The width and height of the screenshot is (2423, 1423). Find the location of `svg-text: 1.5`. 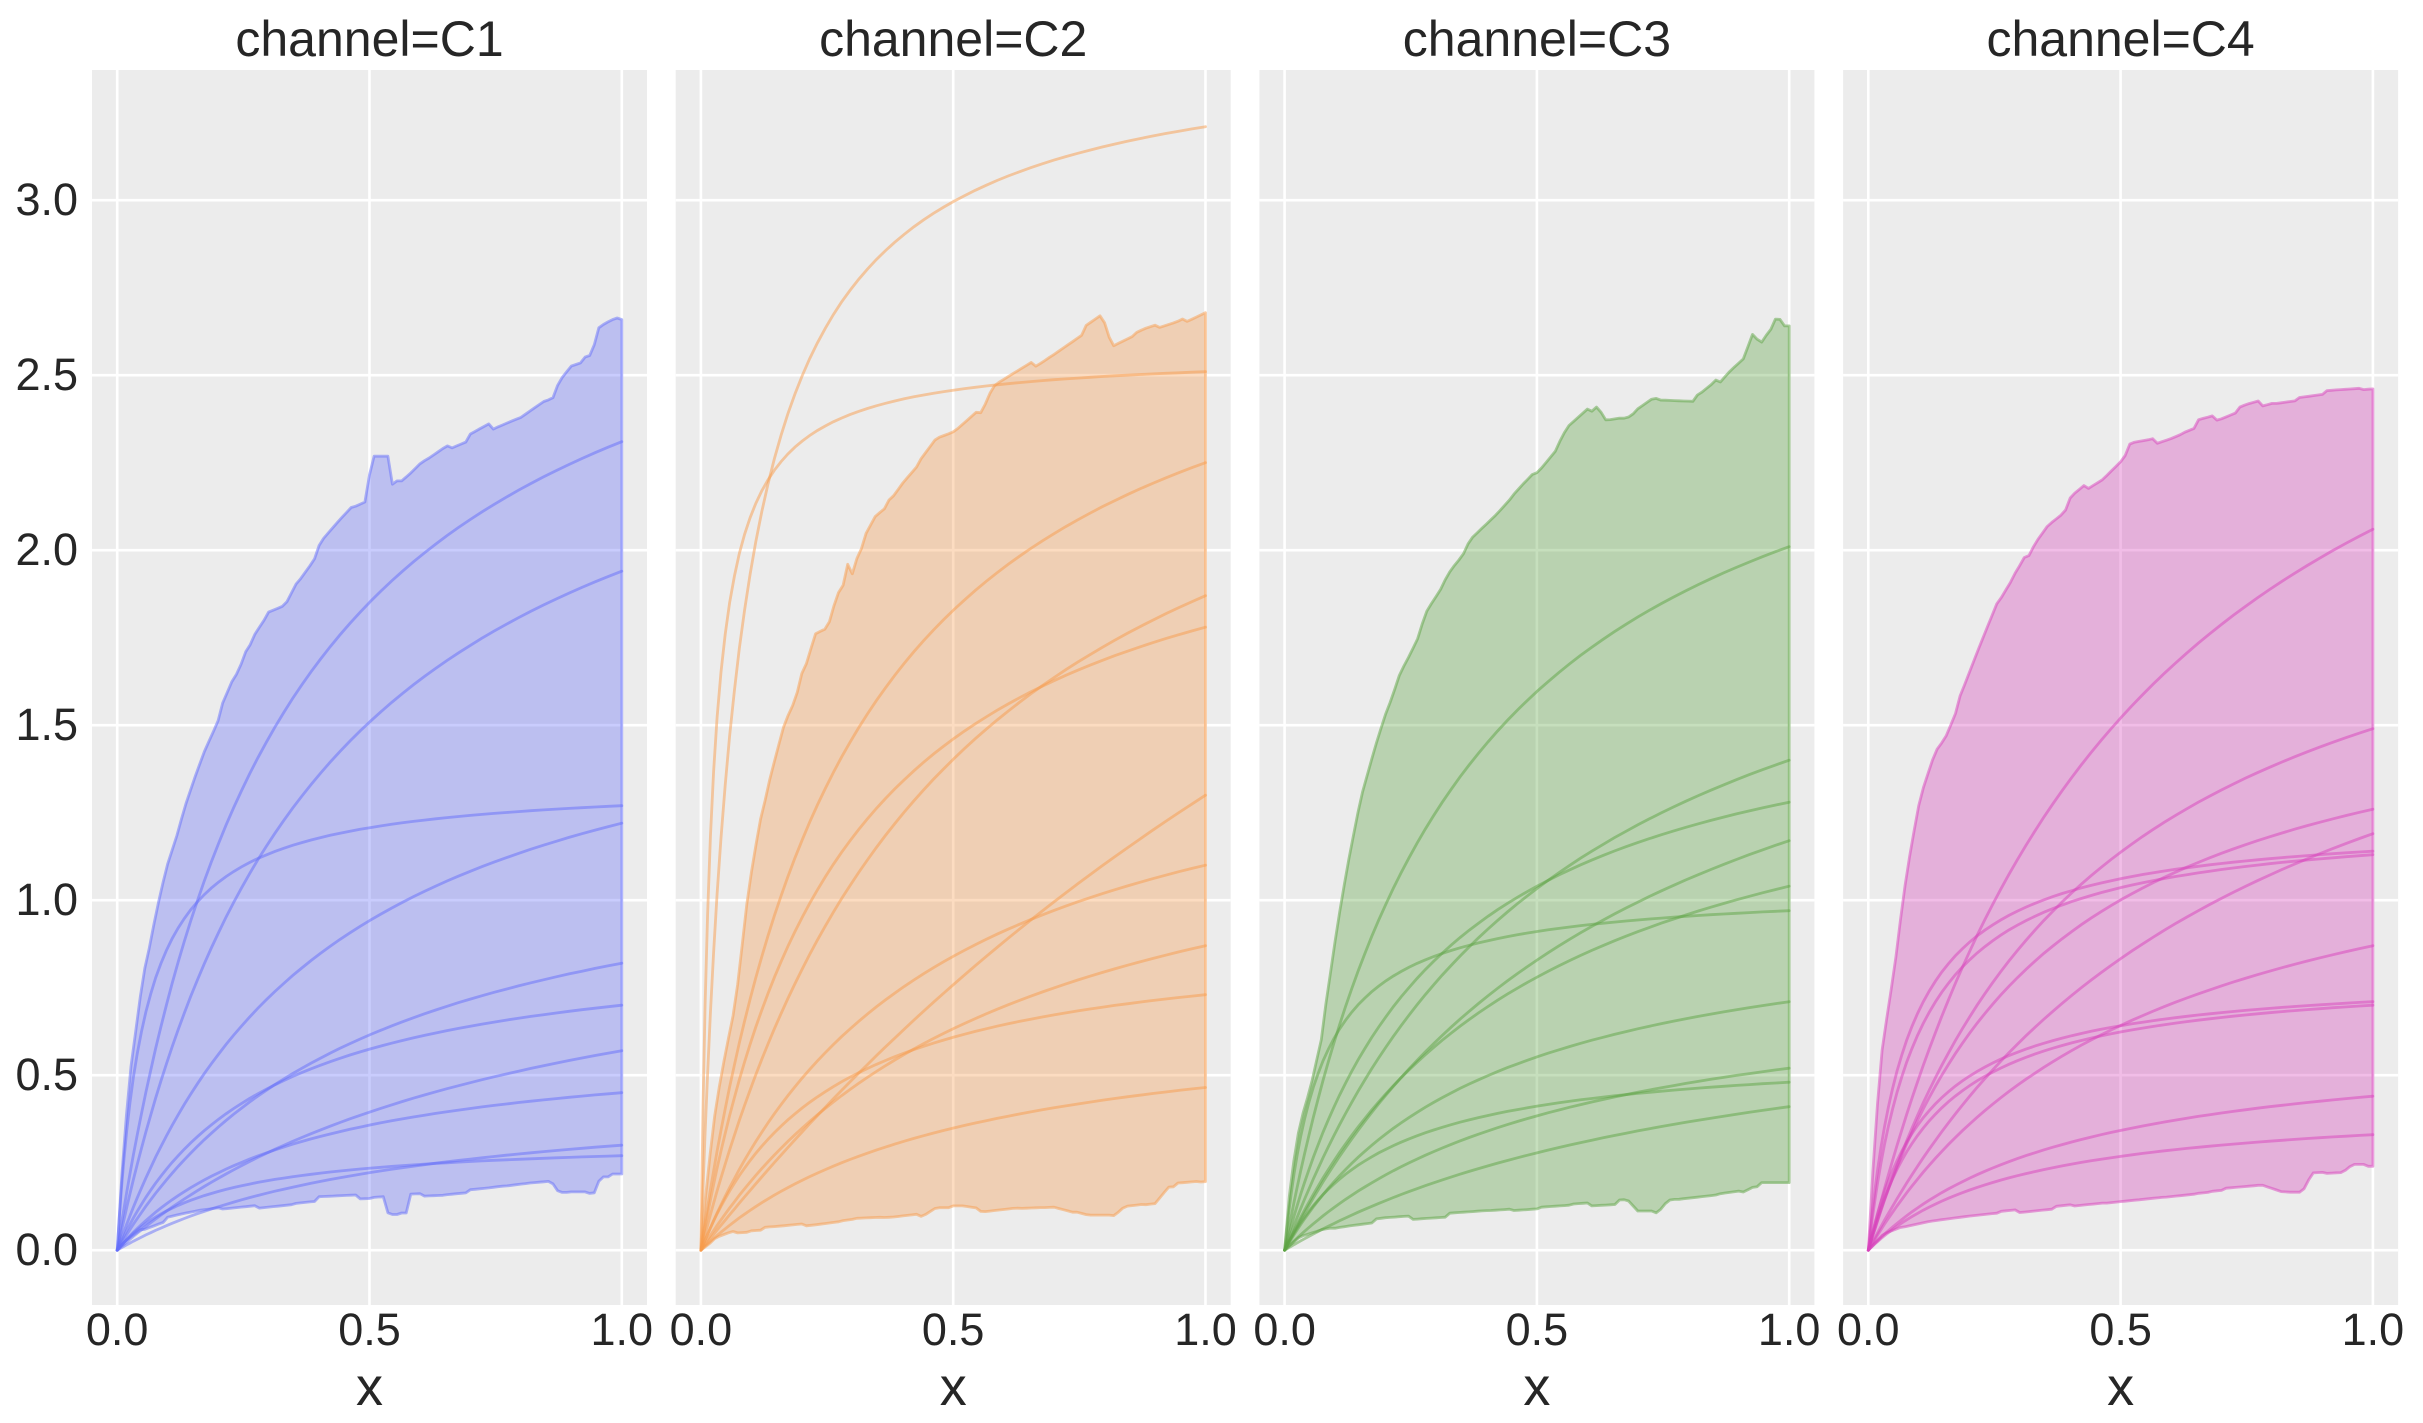

svg-text: 1.5 is located at coordinates (46, 724).